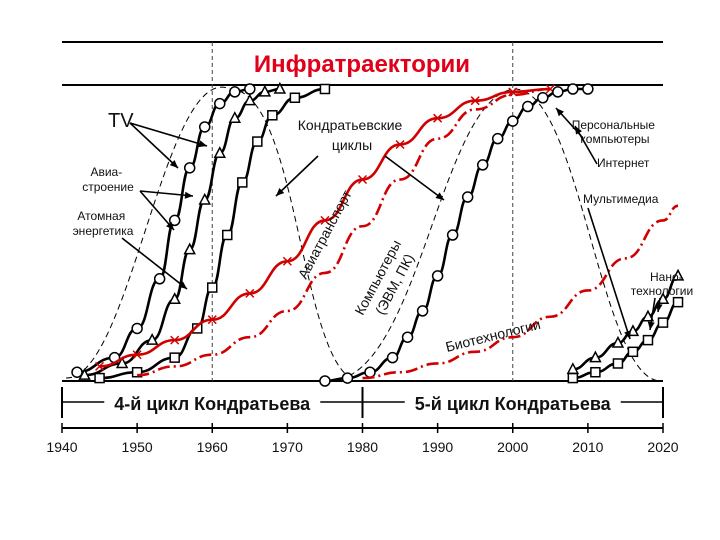 Image resolution: width=720 pixels, height=540 pixels. I want to click on pointer-nuclear, so click(154, 263).